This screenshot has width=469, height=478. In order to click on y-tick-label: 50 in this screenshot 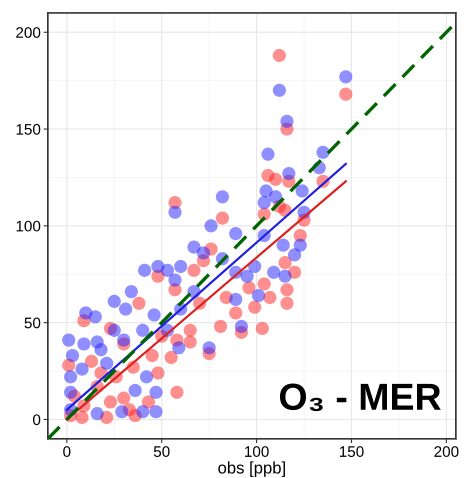, I will do `click(32, 323)`.